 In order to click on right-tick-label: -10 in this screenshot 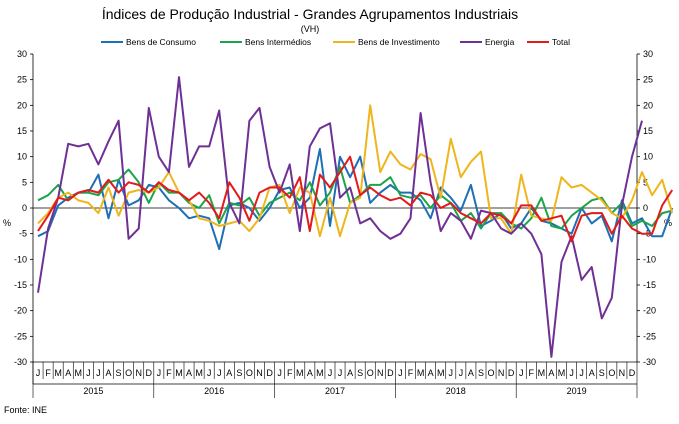, I will do `click(649, 259)`.